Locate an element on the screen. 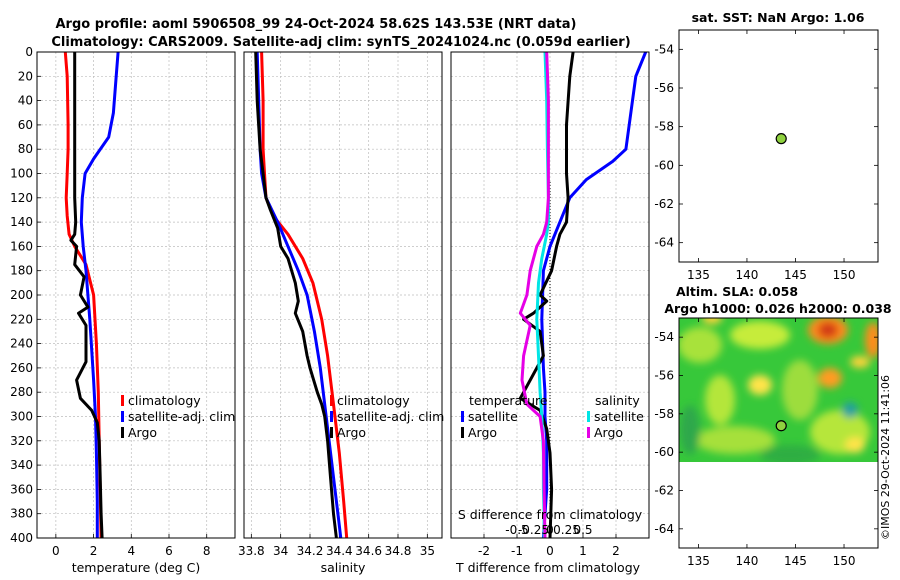  x-tick-label: 135 is located at coordinates (698, 561).